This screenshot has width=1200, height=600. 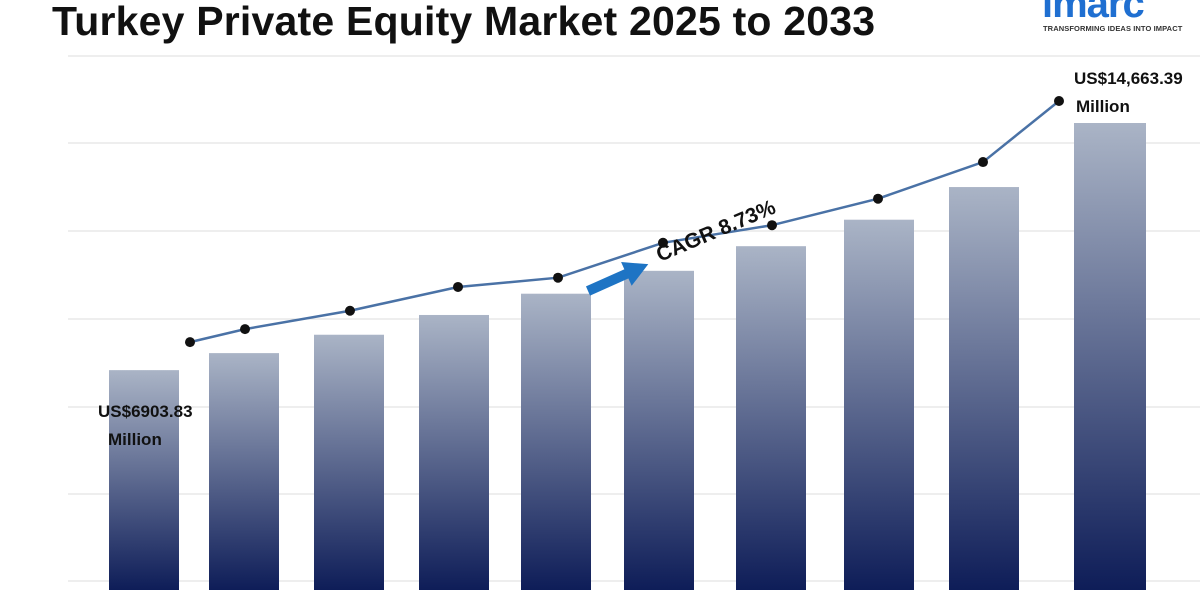 I want to click on cagr-arrow-shape, so click(x=617, y=279).